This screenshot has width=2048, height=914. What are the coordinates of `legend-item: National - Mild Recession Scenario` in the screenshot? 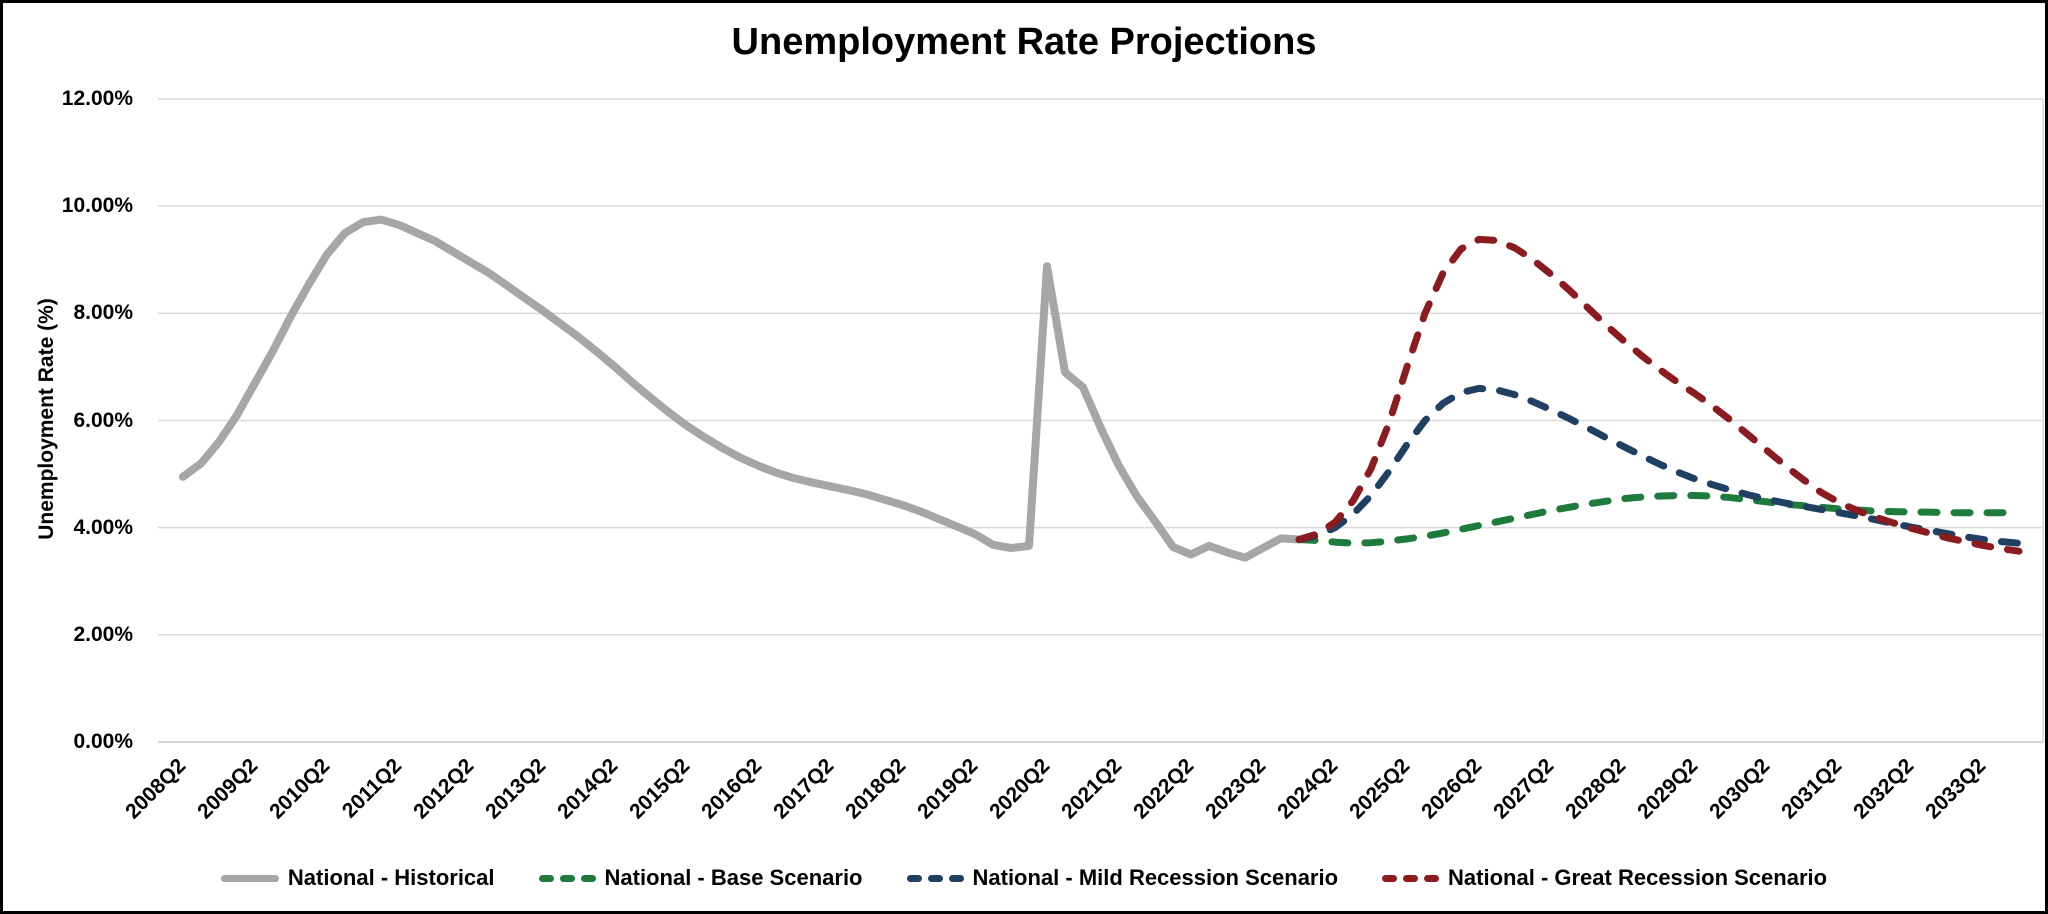 It's located at (1122, 878).